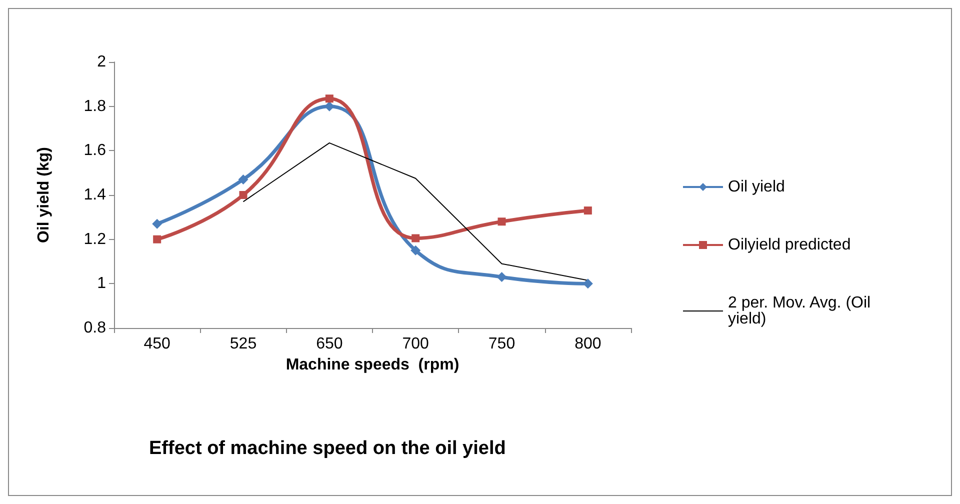  Describe the element at coordinates (95, 195) in the screenshot. I see `y-tick-label: 1.4` at that location.